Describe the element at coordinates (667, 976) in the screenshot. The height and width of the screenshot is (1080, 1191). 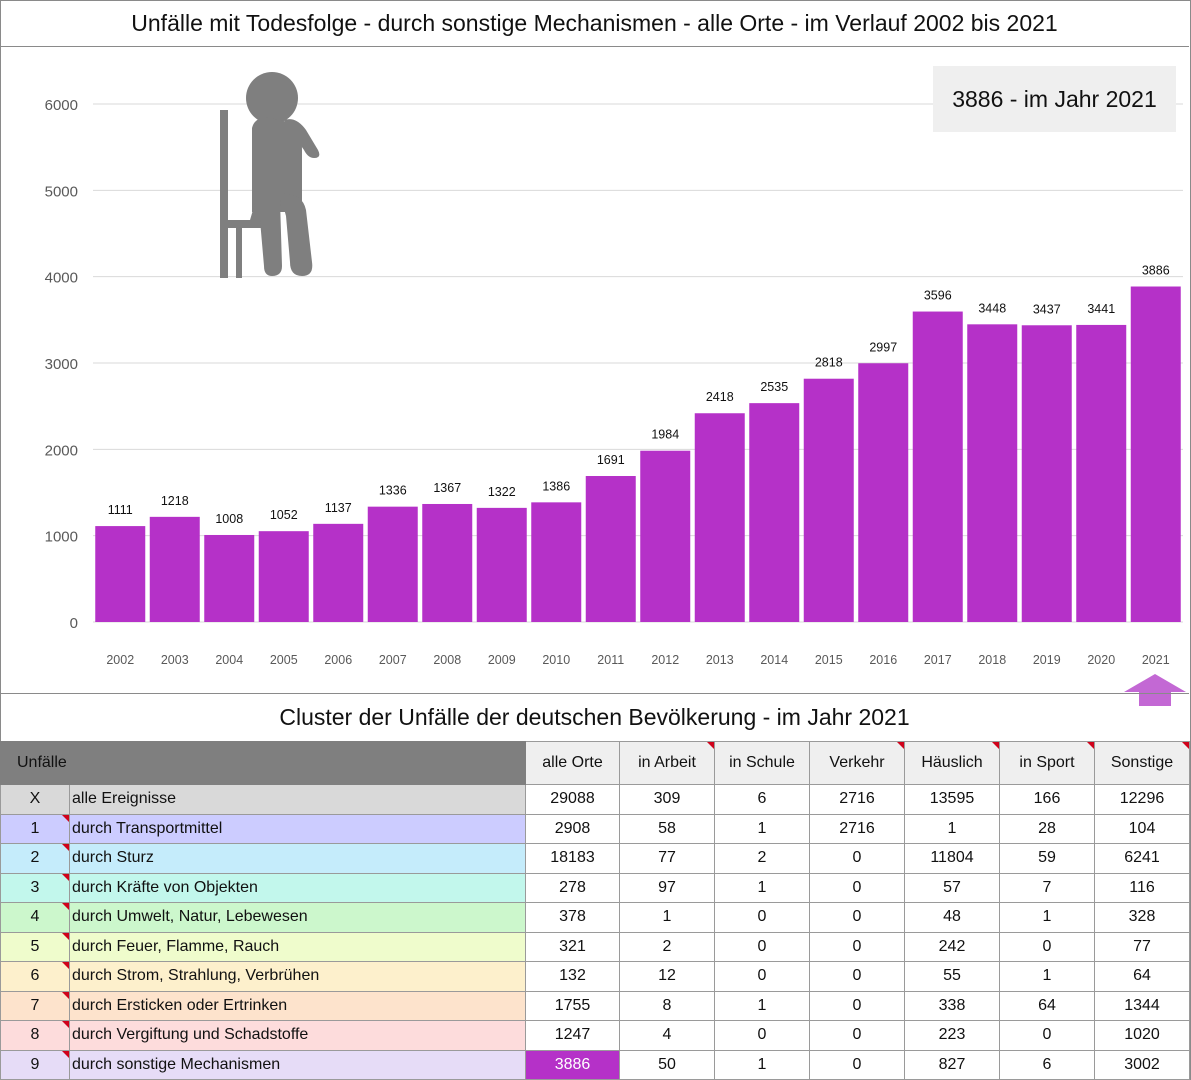
I see `table-cell: 12` at that location.